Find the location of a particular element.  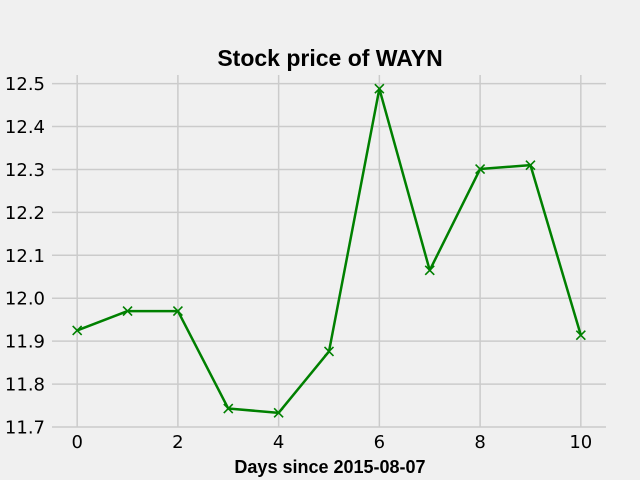

y-tick-label: 12.3 is located at coordinates (25, 170).